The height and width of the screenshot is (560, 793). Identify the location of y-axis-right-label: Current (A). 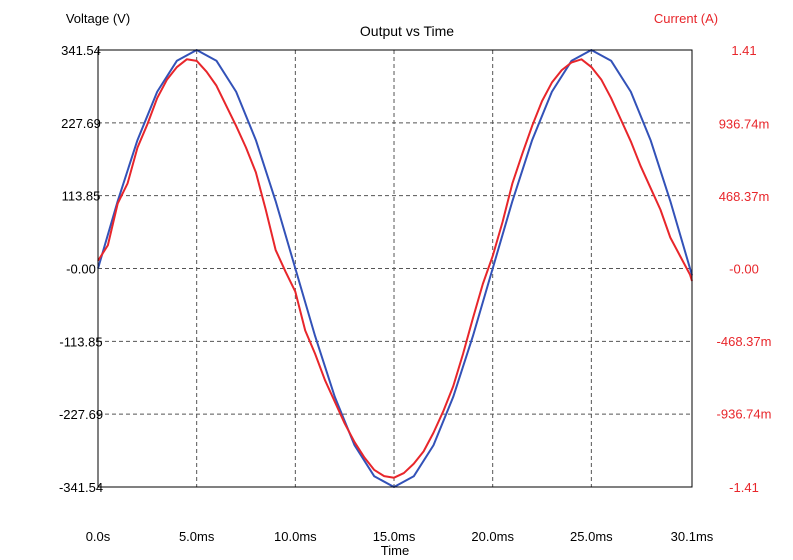
(686, 18).